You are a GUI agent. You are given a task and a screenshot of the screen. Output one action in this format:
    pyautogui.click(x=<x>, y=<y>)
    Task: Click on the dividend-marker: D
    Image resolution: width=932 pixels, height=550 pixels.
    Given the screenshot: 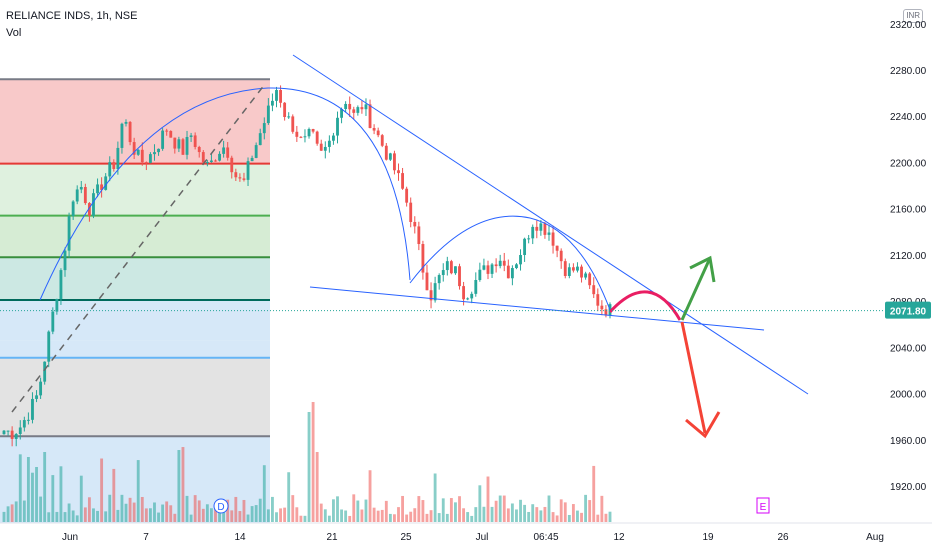 What is the action you would take?
    pyautogui.click(x=221, y=506)
    